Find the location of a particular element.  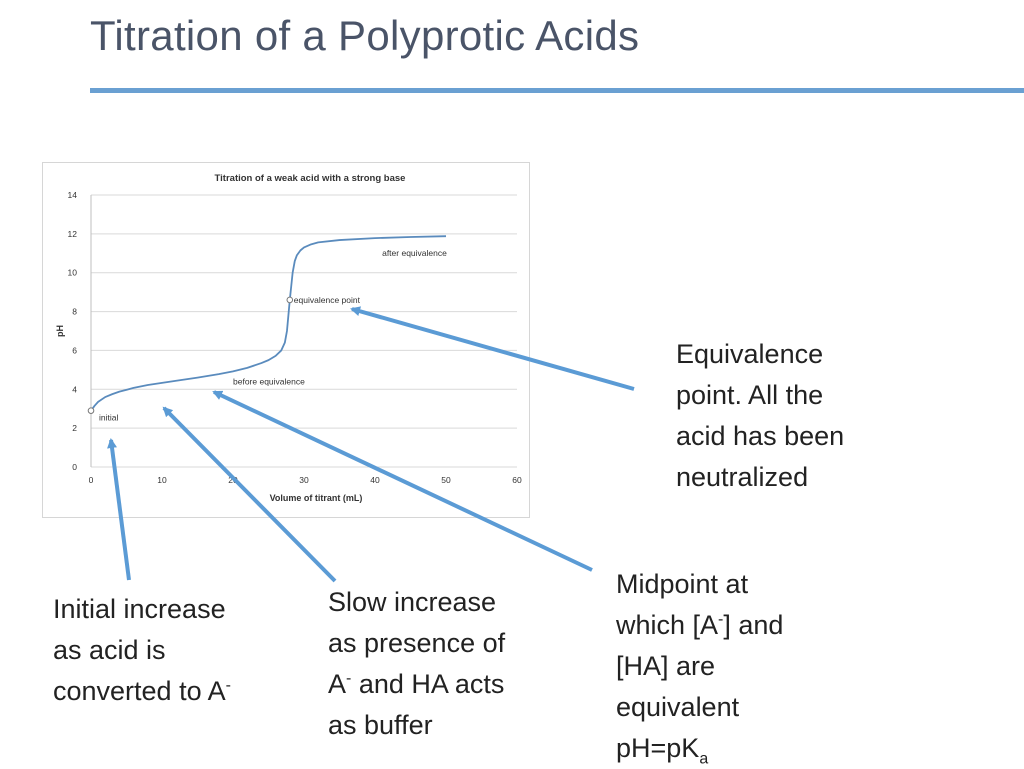

slide-title: Titration of a Polyprotic Acids is located at coordinates (365, 35).